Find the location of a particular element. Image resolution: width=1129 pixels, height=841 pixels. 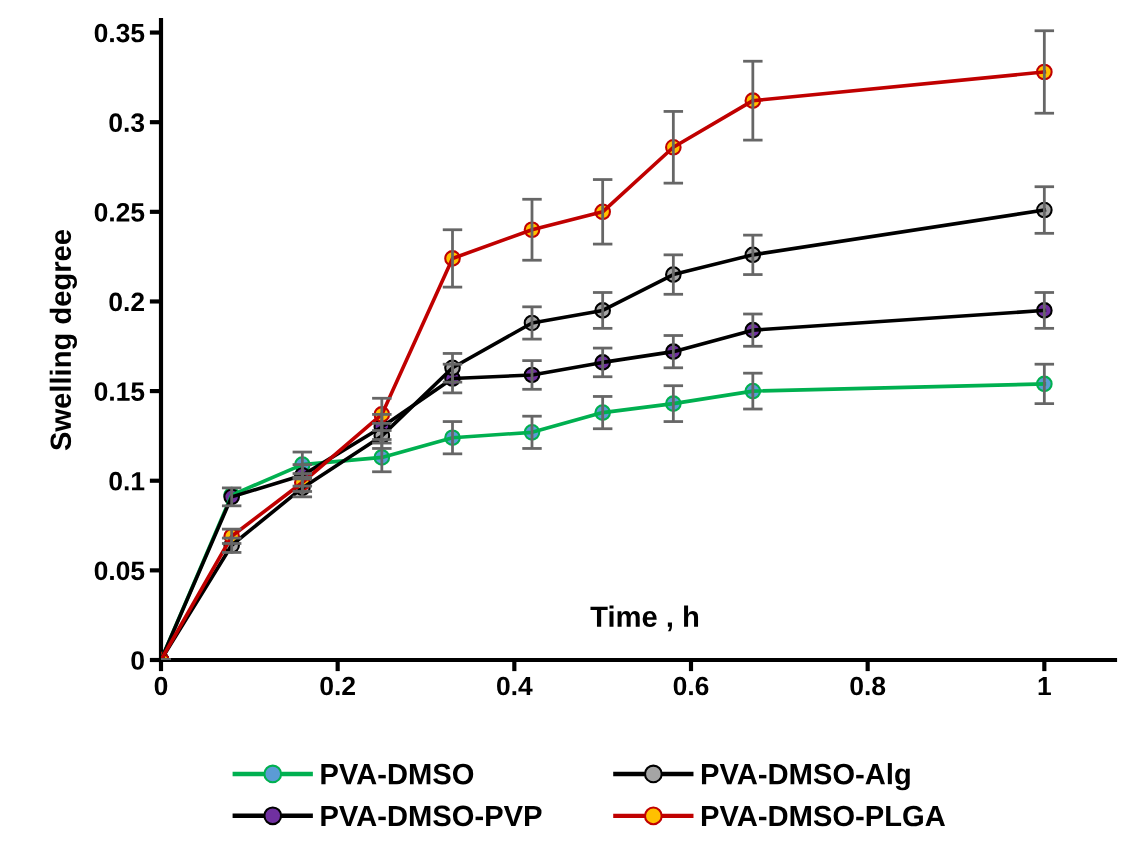

x-axis-title: Time , h is located at coordinates (644, 618).